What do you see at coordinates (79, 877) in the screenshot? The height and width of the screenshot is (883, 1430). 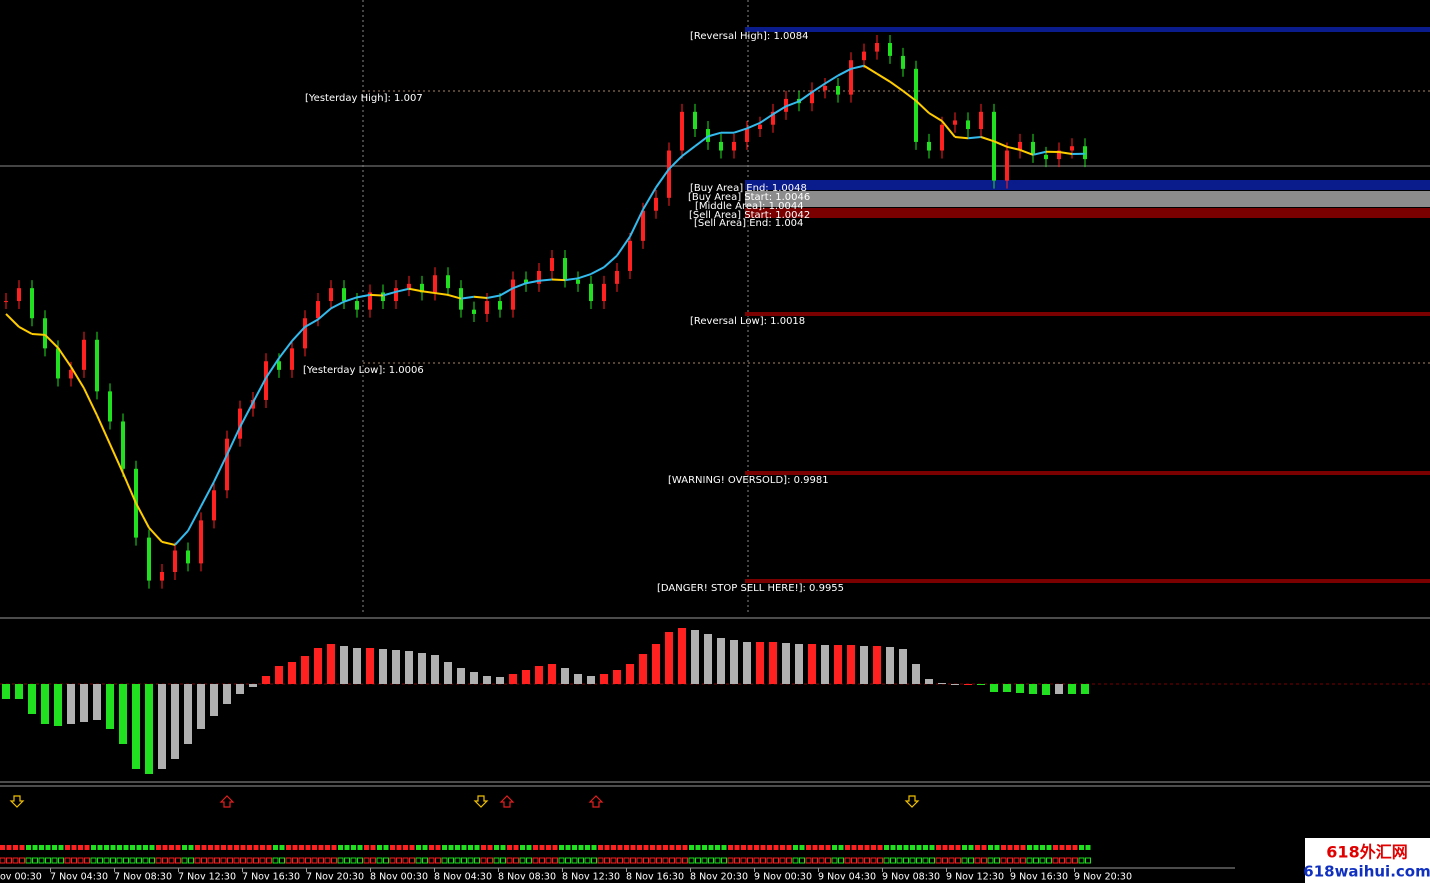 I see `time-label: 7 Nov 04:30` at bounding box center [79, 877].